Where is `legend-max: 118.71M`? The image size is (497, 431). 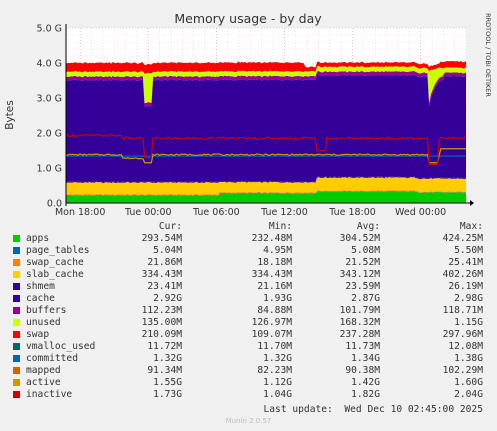 legend-max: 118.71M is located at coordinates (462, 310).